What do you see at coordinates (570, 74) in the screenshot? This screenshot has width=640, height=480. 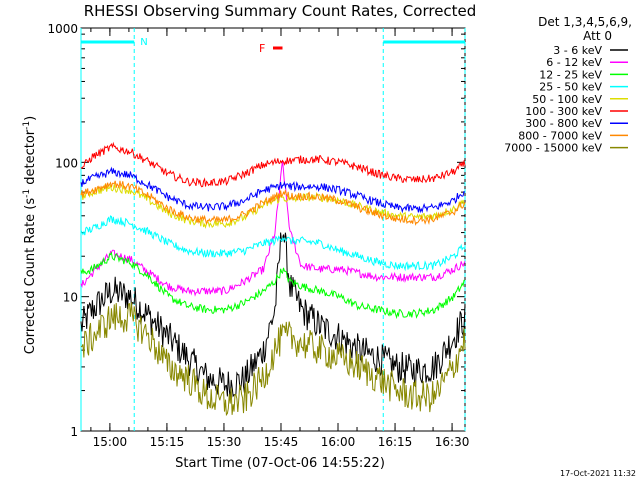 I see `legend-label: 12 - 25 keV` at bounding box center [570, 74].